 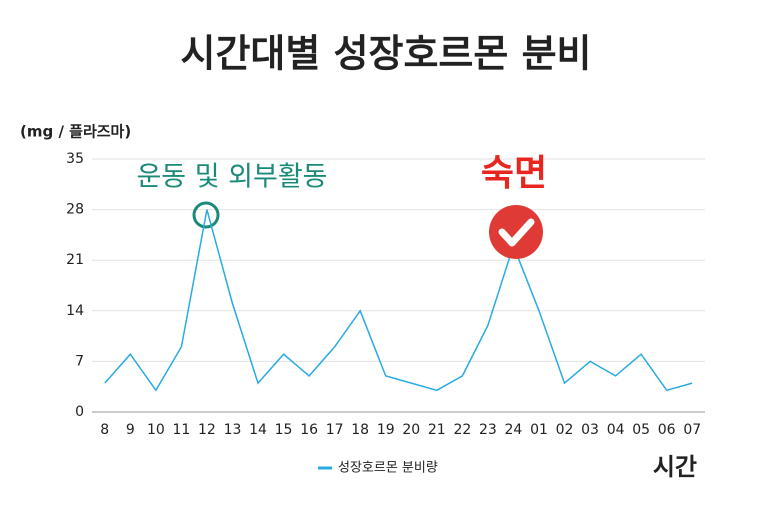 What do you see at coordinates (488, 430) in the screenshot?
I see `x-tick-label: 23` at bounding box center [488, 430].